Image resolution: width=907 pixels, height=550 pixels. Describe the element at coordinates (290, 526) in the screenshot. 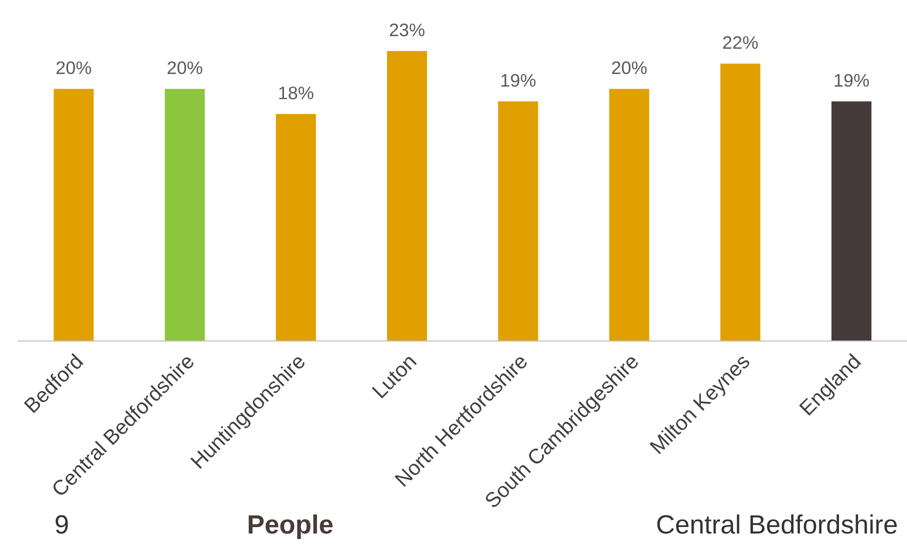

I see `text: People` at that location.